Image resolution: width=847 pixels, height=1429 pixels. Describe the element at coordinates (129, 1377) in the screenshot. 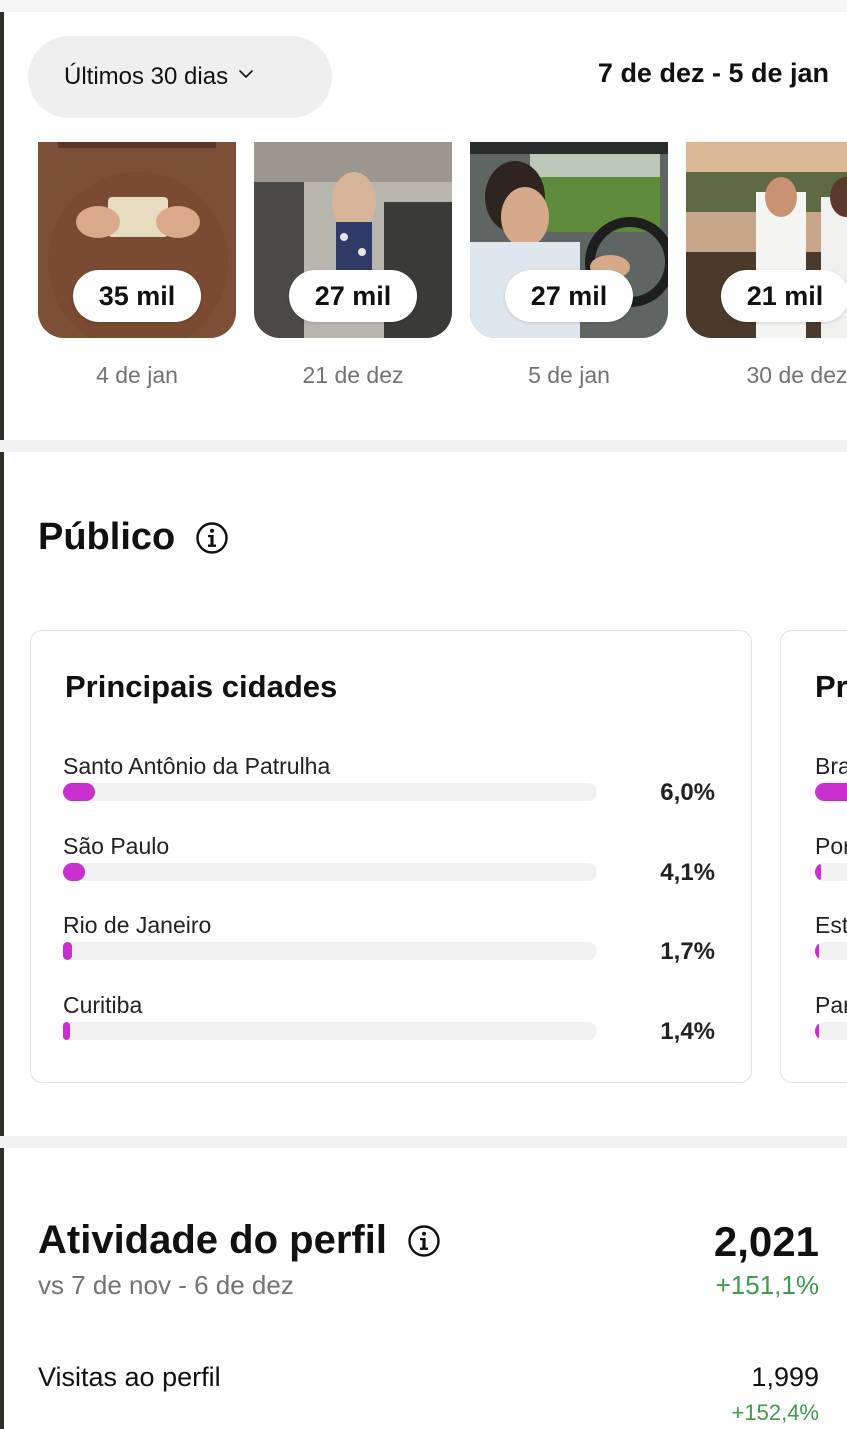

I see `profile-visits-label: Visitas ao perfil` at that location.